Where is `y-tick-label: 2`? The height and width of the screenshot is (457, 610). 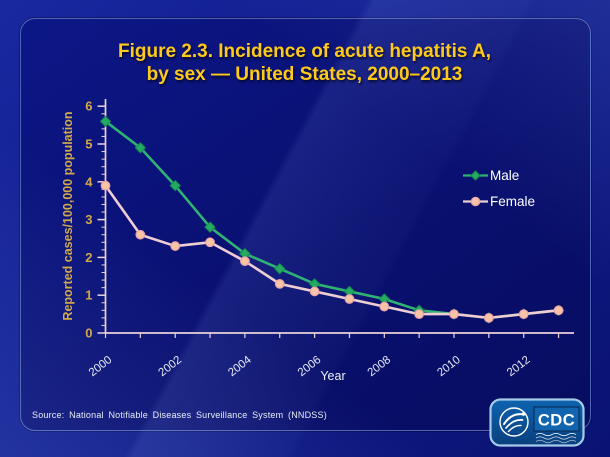
y-tick-label: 2 is located at coordinates (88, 257).